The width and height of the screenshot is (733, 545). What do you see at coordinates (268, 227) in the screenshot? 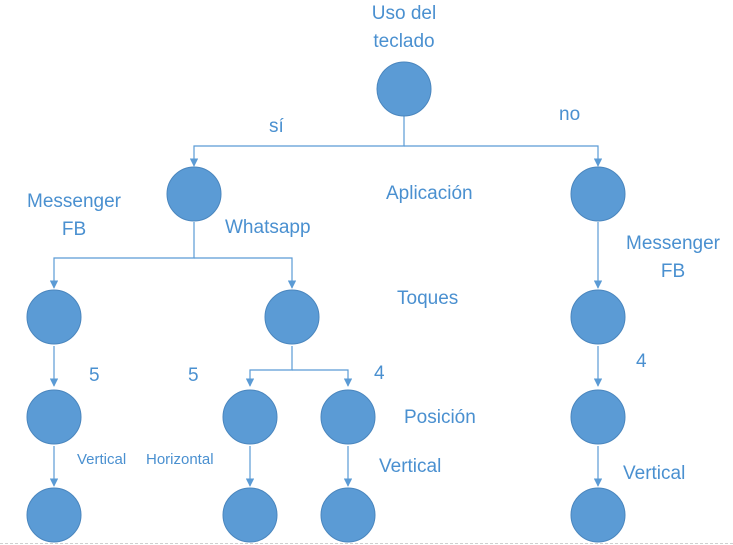
I see `app-left-whatsapp-label: Whatsapp` at bounding box center [268, 227].